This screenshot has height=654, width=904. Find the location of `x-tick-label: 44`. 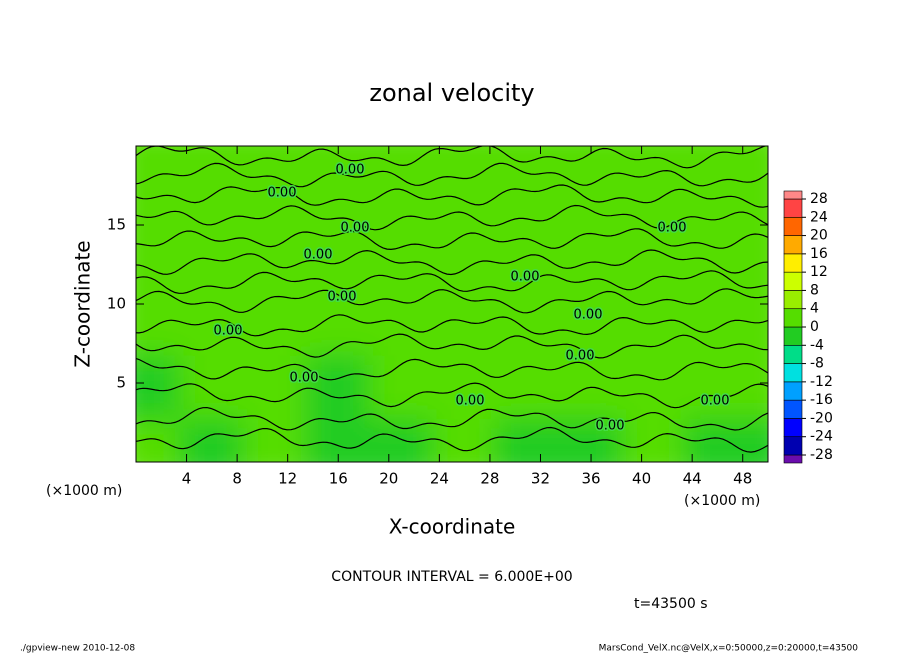

x-tick-label: 44 is located at coordinates (692, 479).